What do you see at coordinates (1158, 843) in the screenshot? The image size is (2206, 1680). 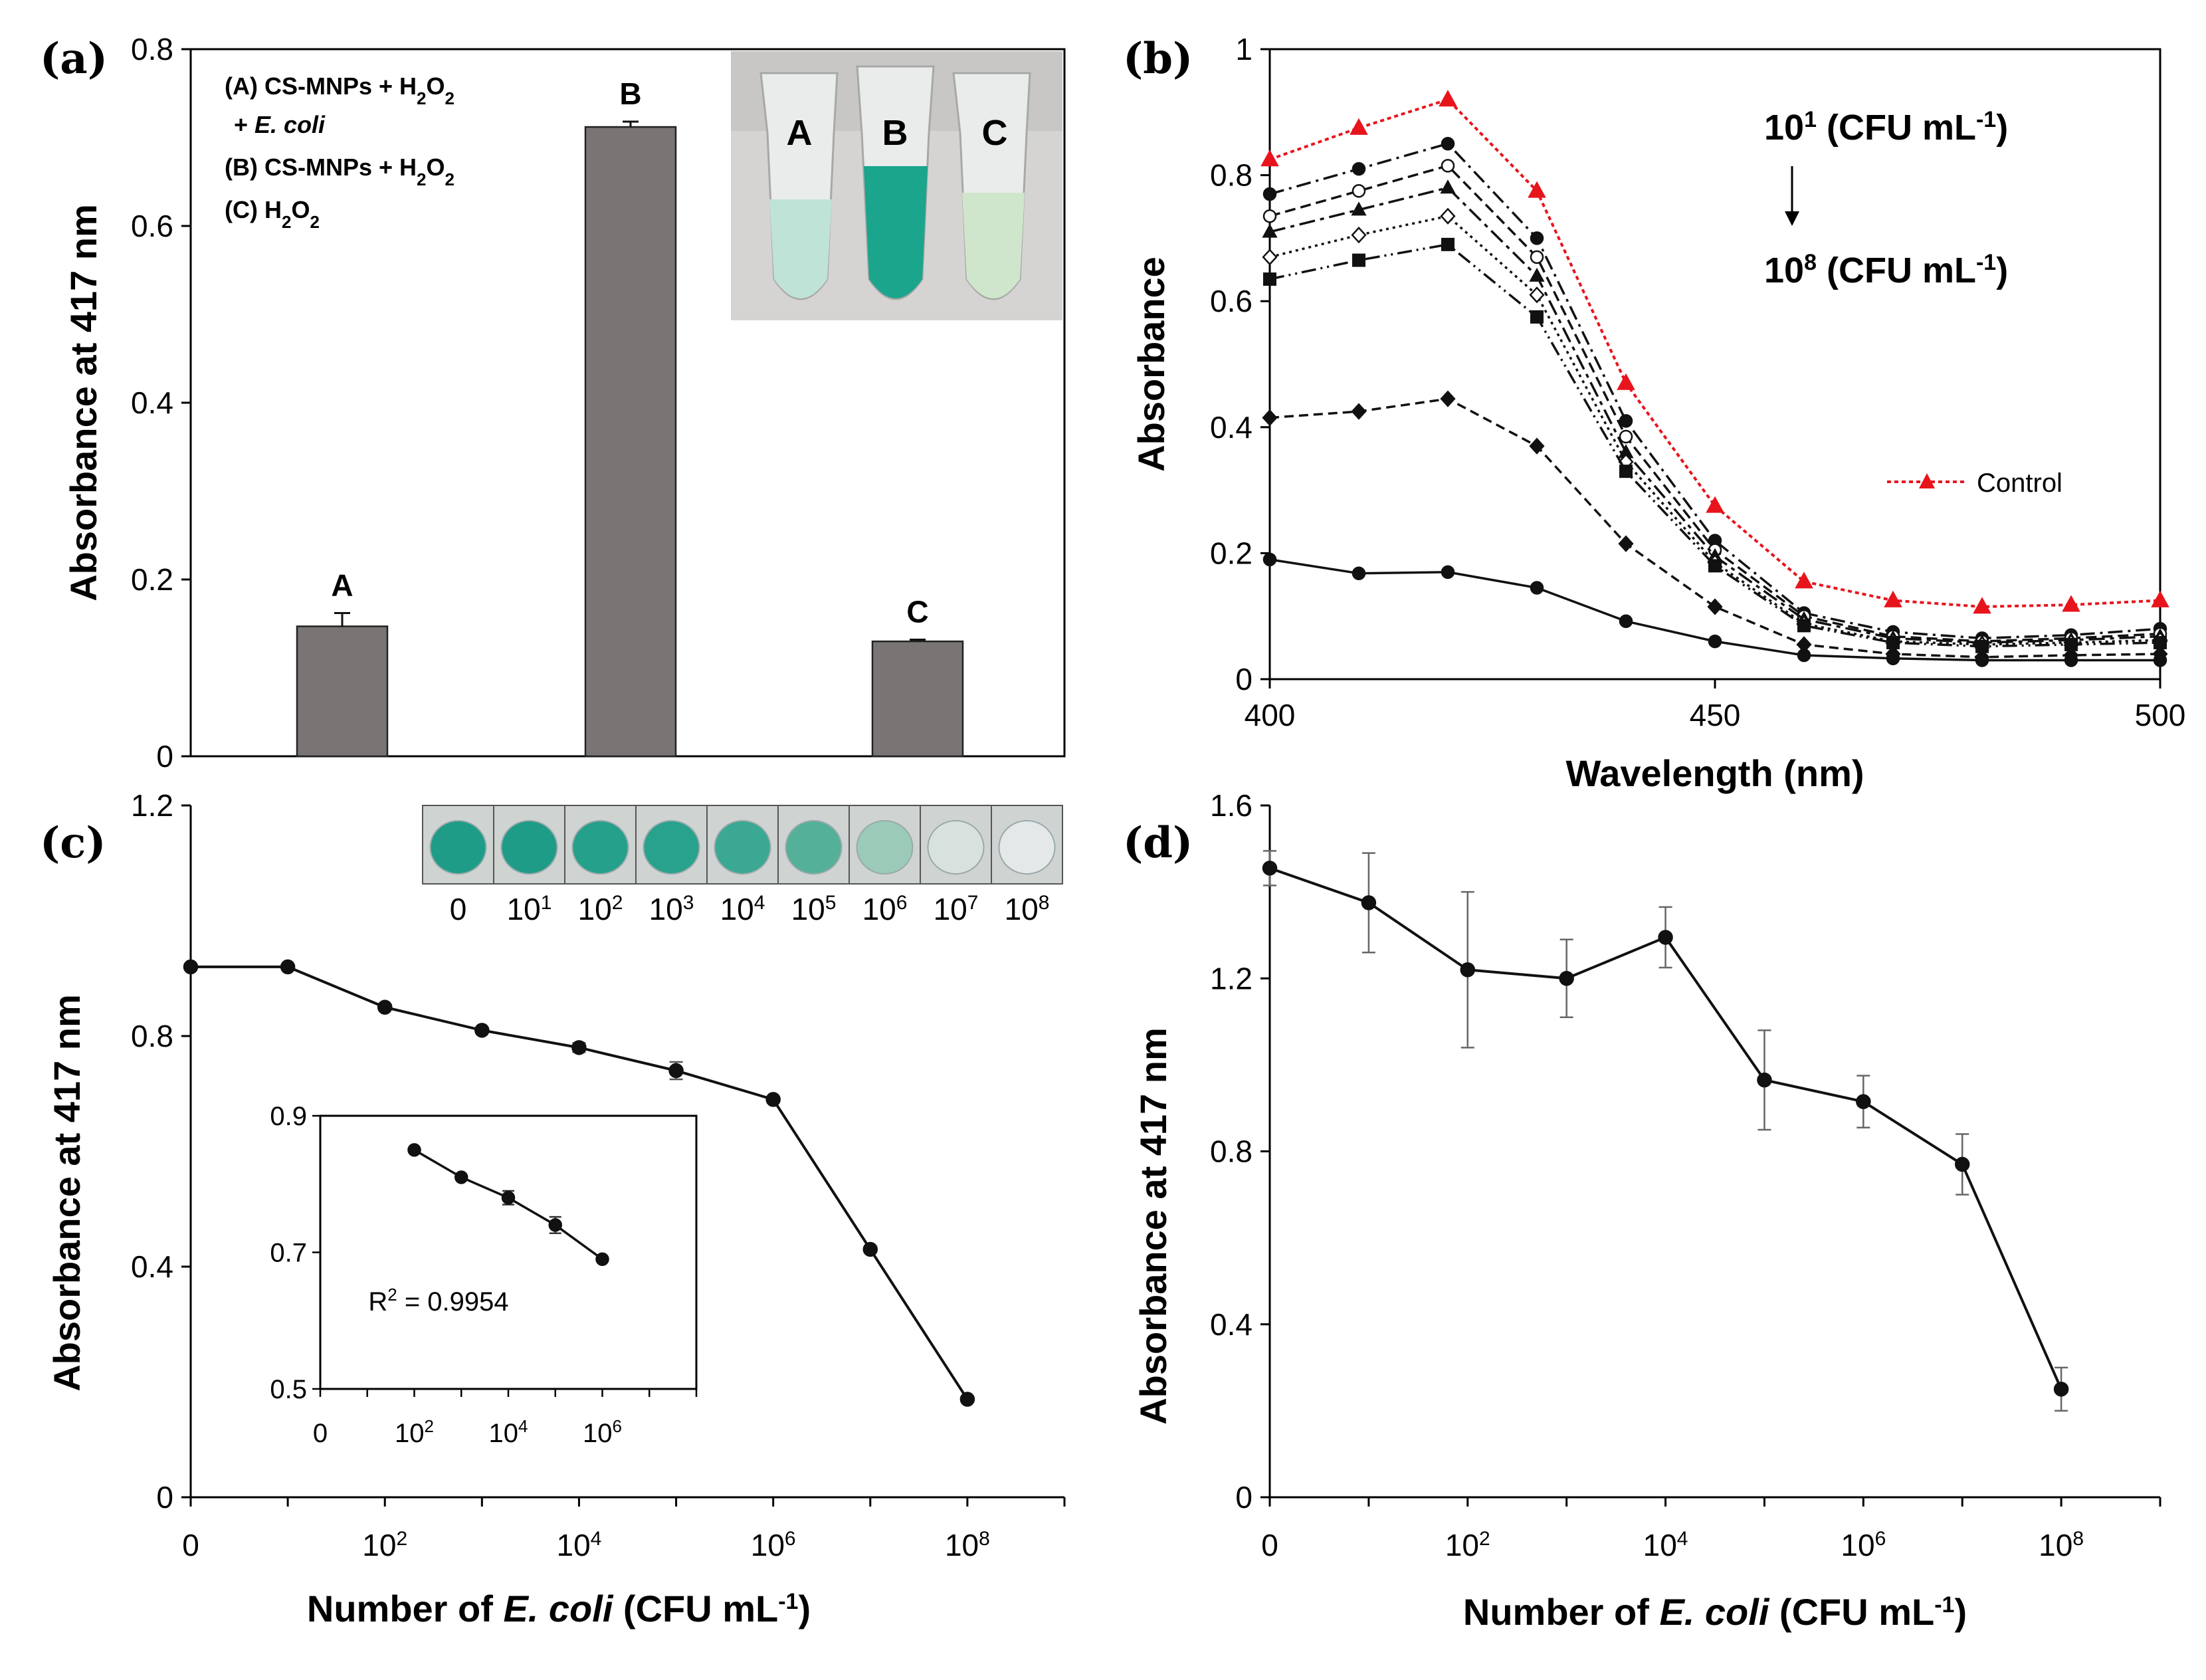 I see `panel-d-label: (d)` at bounding box center [1158, 843].